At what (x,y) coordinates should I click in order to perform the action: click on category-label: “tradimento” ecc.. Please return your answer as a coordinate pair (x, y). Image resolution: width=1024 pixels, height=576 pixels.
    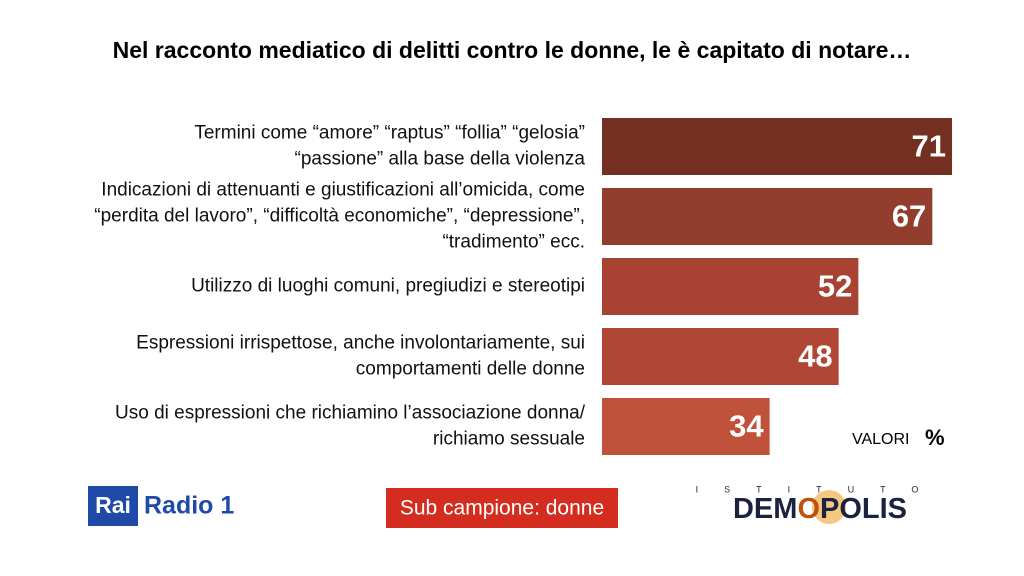
    Looking at the image, I should click on (513, 242).